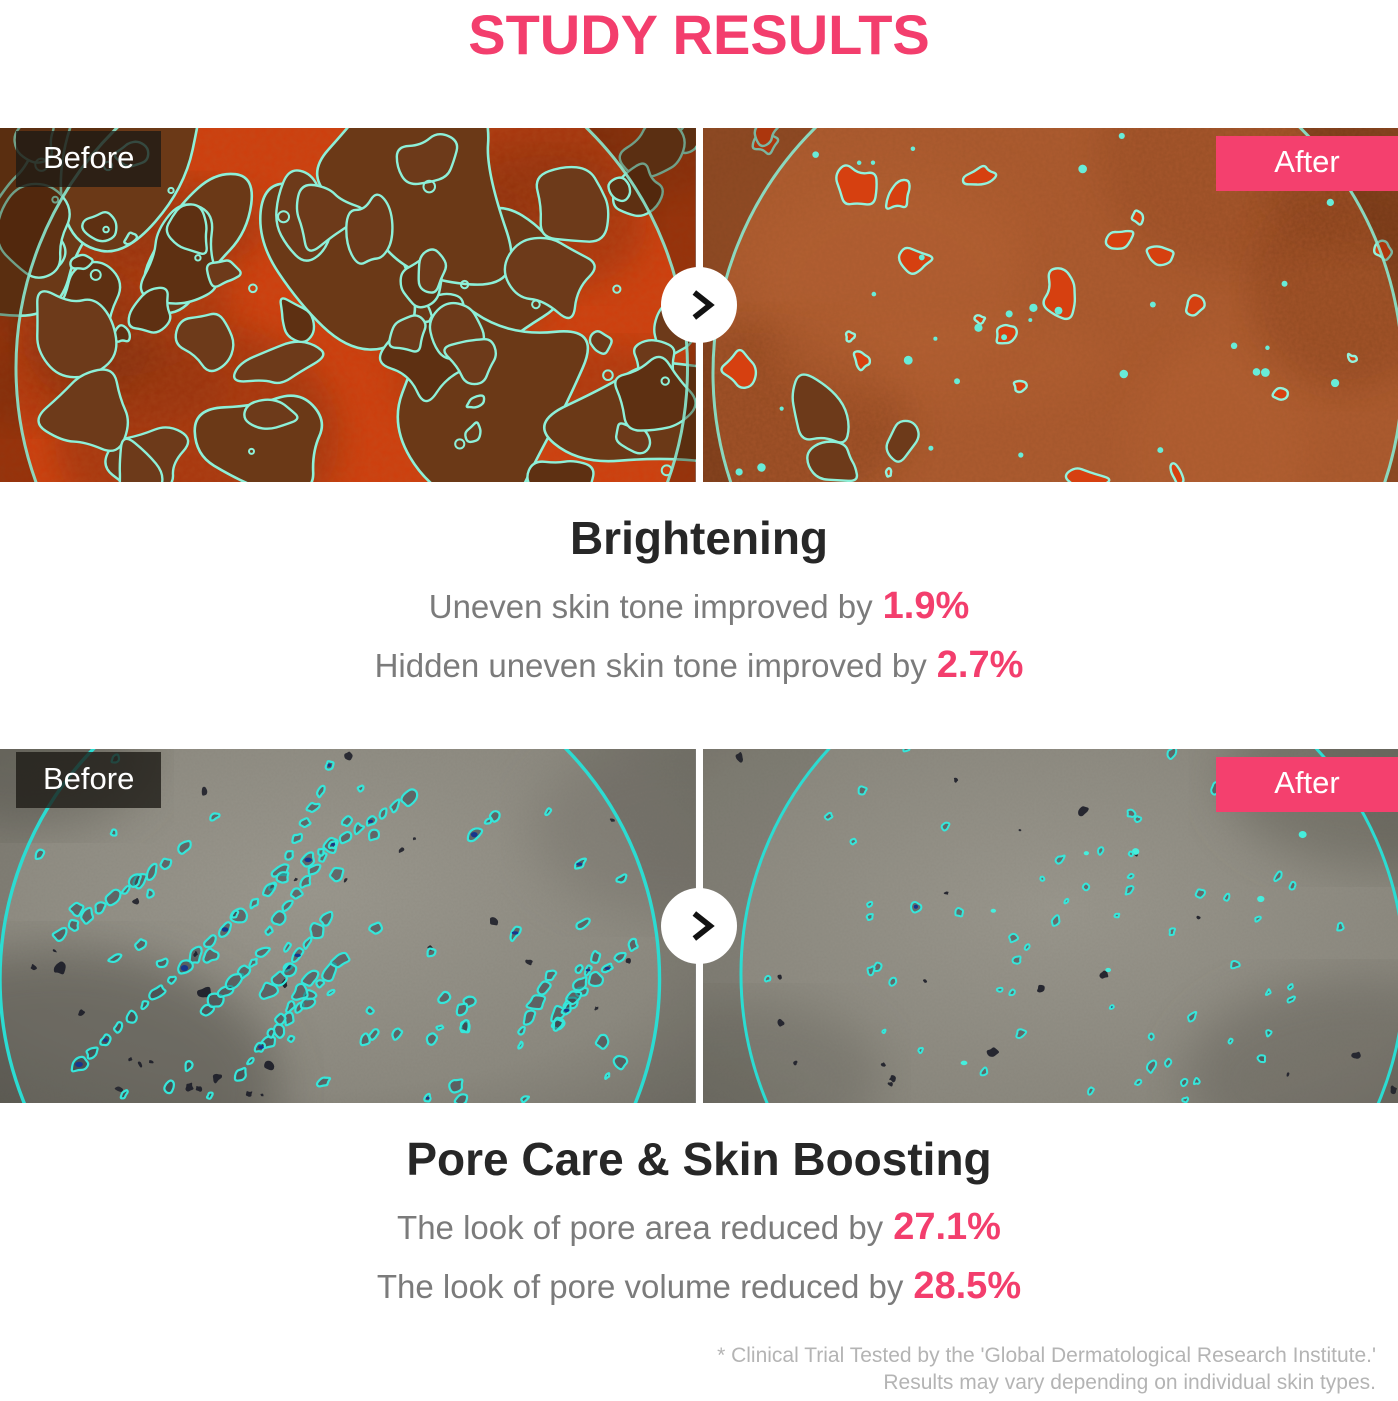 This screenshot has height=1401, width=1398. I want to click on skin-texture-before-brightening, so click(348, 305).